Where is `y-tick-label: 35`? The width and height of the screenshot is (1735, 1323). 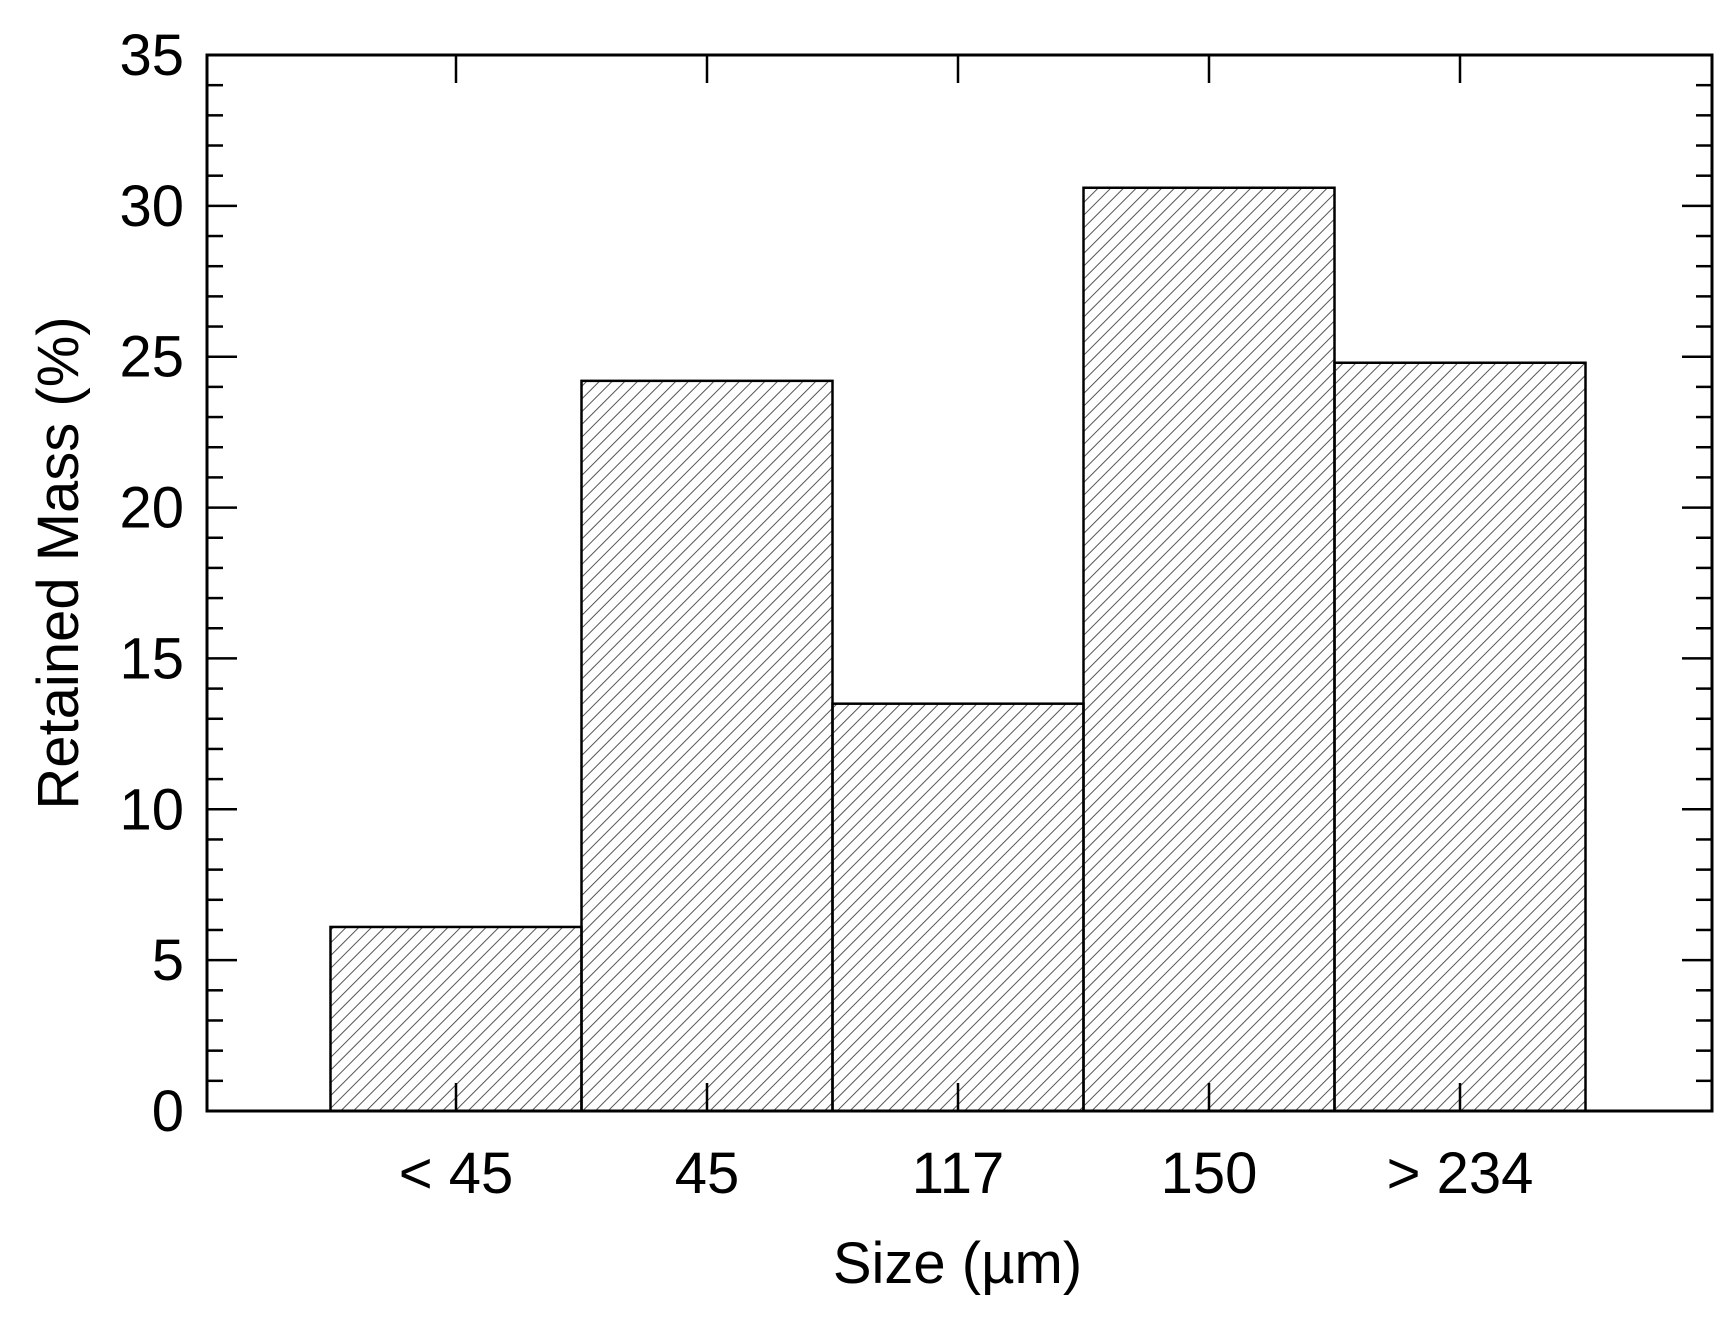
y-tick-label: 35 is located at coordinates (151, 55).